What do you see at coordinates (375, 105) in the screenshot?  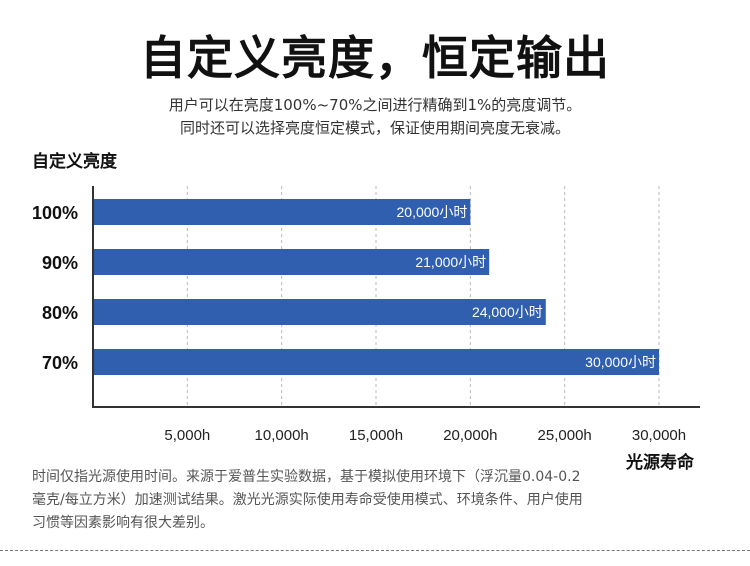 I see `subtitle-line-1: 用户可以在亮度100%~70%之间进行精确到1%的亮度调节。` at bounding box center [375, 105].